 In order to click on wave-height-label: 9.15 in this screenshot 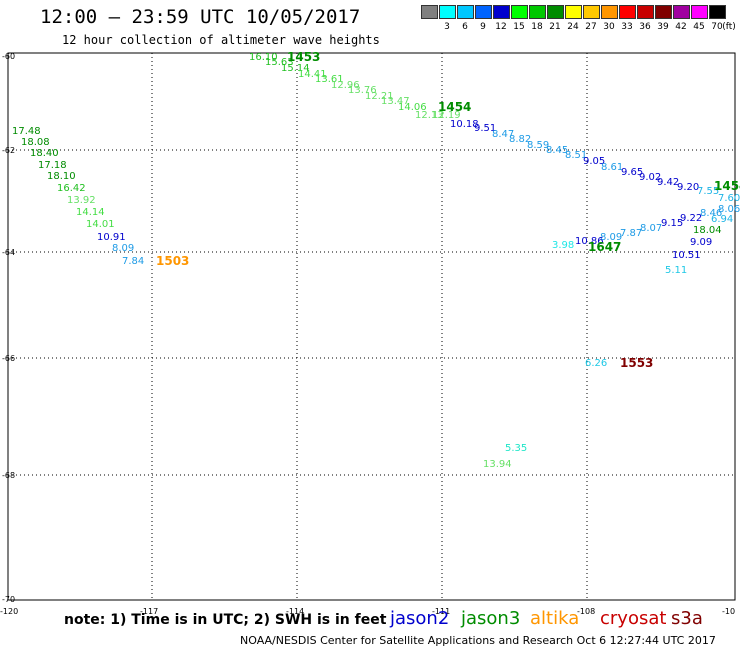, I will do `click(672, 223)`.